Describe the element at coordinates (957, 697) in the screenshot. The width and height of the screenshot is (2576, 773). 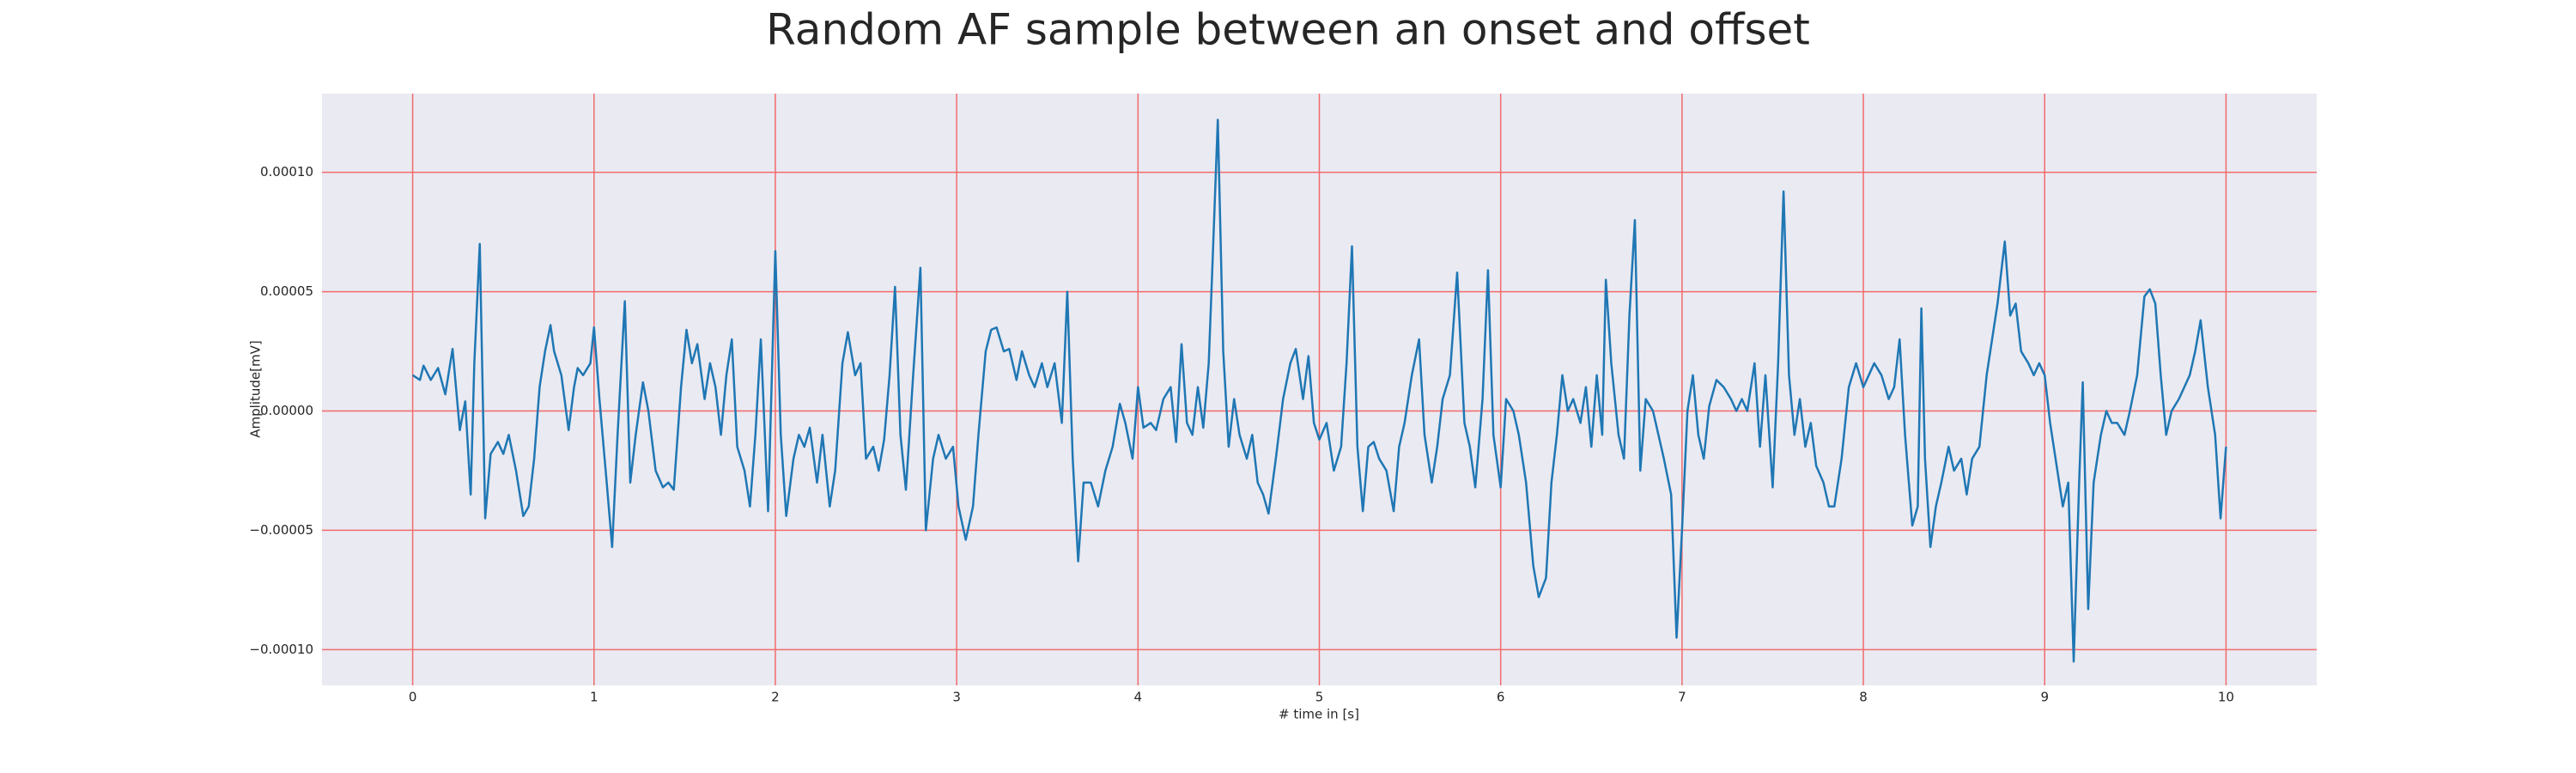
I see `x-tick-label: 3` at that location.